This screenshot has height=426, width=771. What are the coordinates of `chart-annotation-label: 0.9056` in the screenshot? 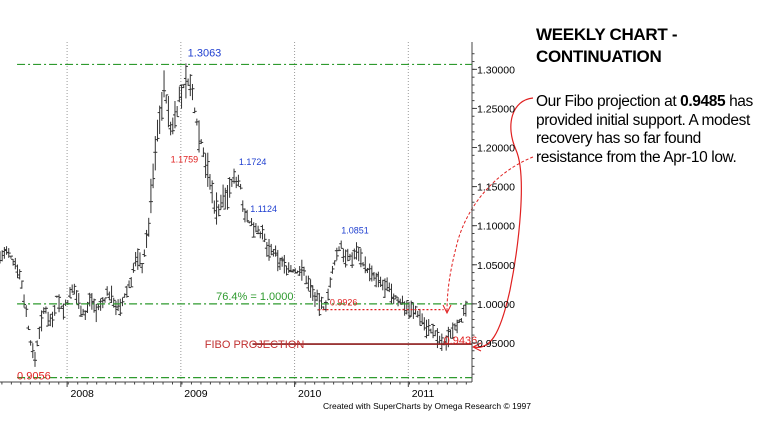 It's located at (34, 377).